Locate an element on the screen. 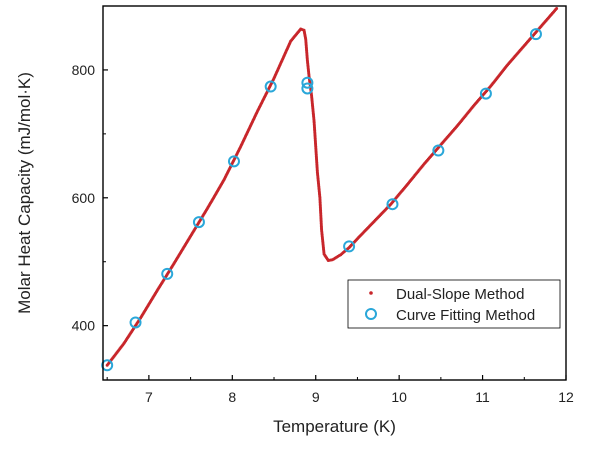  legend-circle-marker is located at coordinates (371, 314).